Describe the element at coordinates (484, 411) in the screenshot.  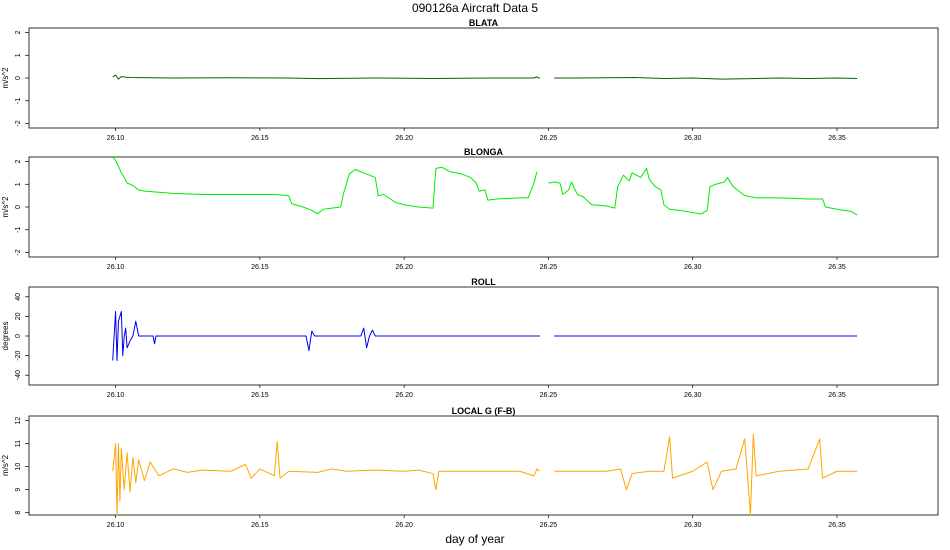
I see `panel-title: LOCAL G (F-B)` at that location.